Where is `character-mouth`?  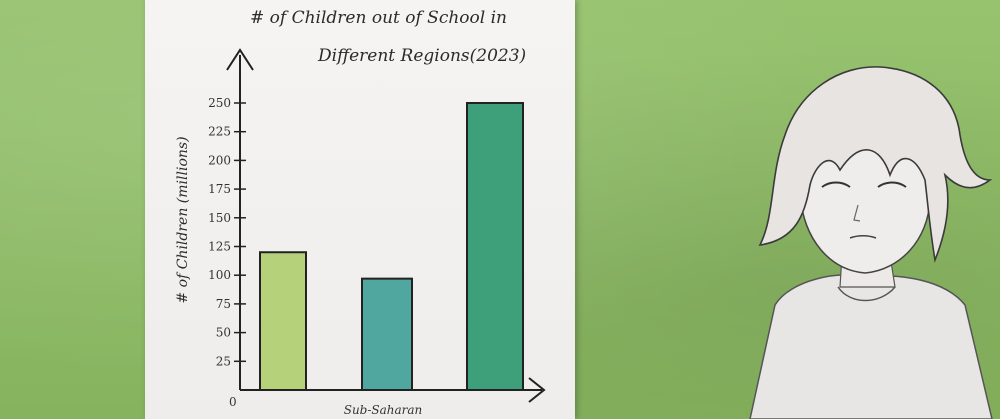 character-mouth is located at coordinates (863, 236).